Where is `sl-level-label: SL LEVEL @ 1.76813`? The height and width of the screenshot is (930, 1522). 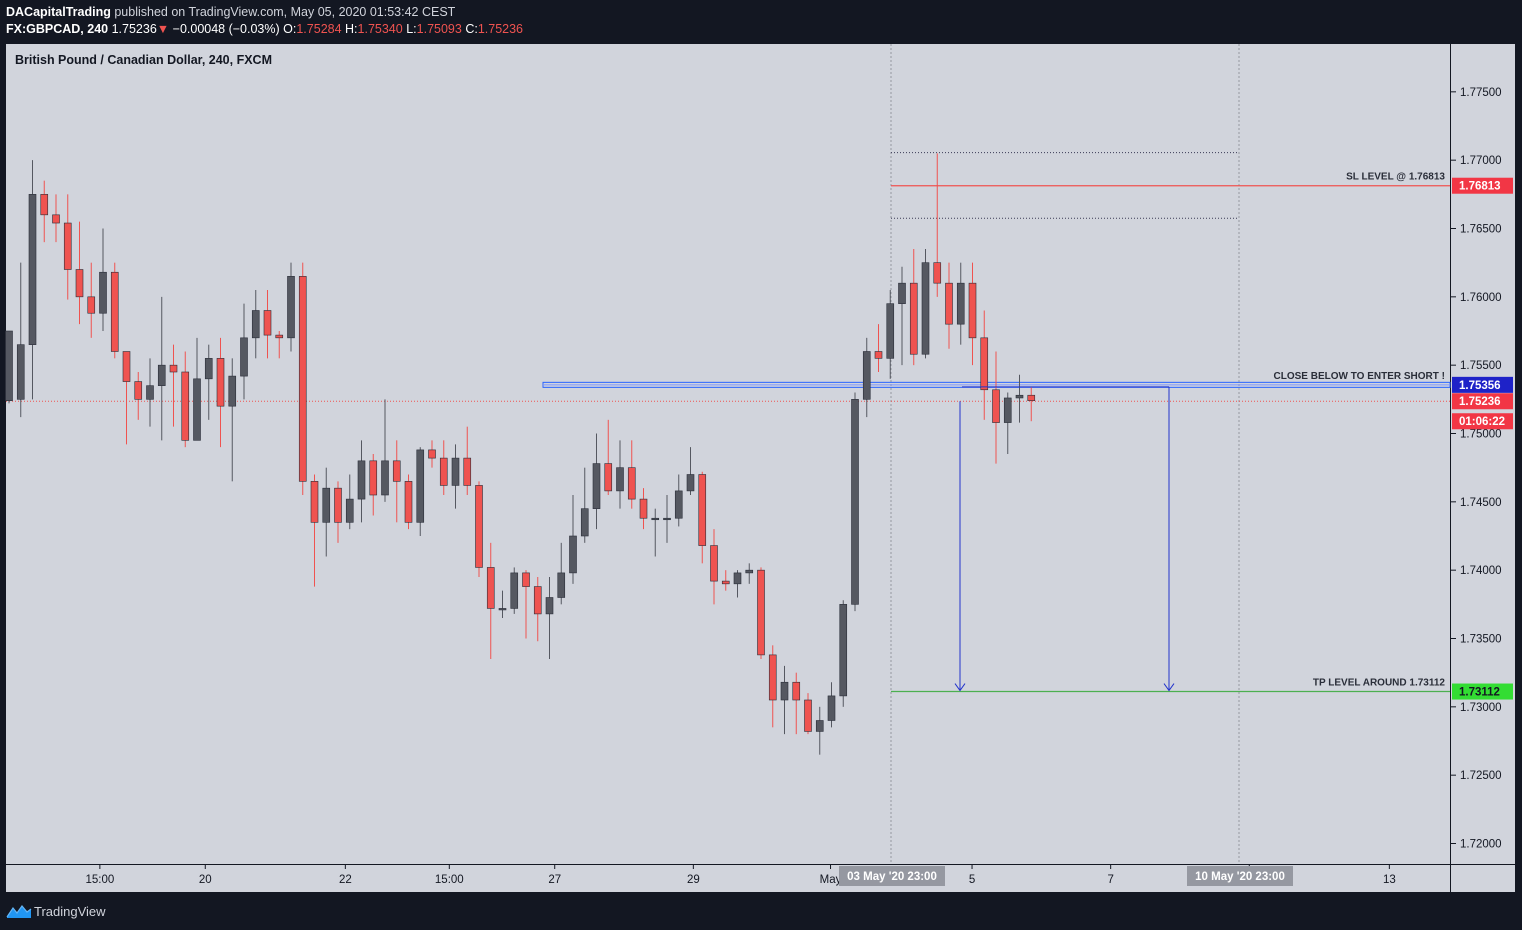
sl-level-label: SL LEVEL @ 1.76813 is located at coordinates (1395, 177).